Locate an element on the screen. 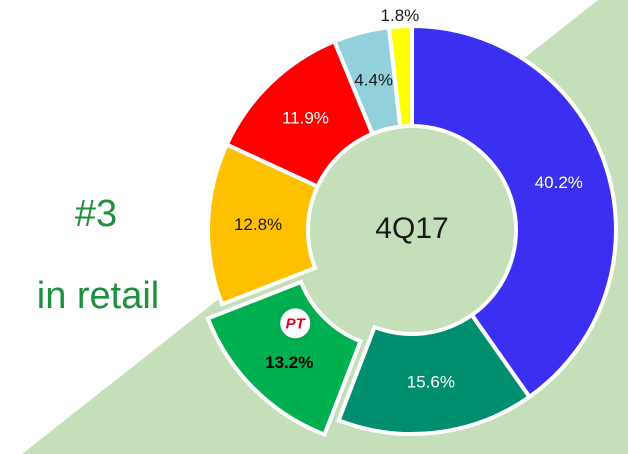 The image size is (628, 454). slice-label: 11.9% is located at coordinates (305, 117).